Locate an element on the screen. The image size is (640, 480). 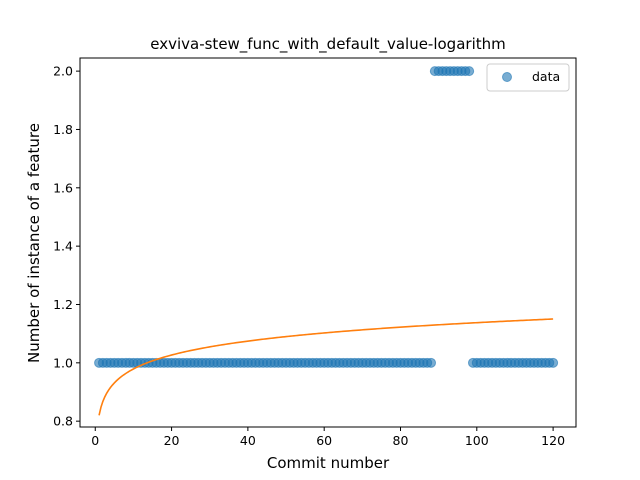
x-tick-label: 60 is located at coordinates (324, 440).